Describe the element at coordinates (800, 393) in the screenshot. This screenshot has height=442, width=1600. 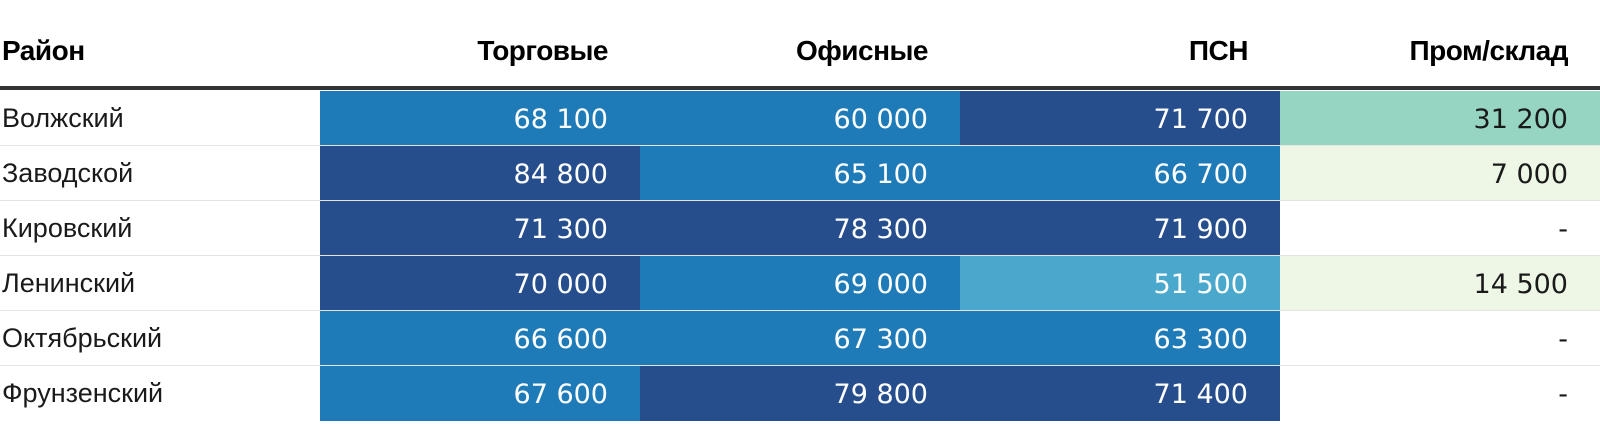
I see `heatmap-cell: 79 800` at that location.